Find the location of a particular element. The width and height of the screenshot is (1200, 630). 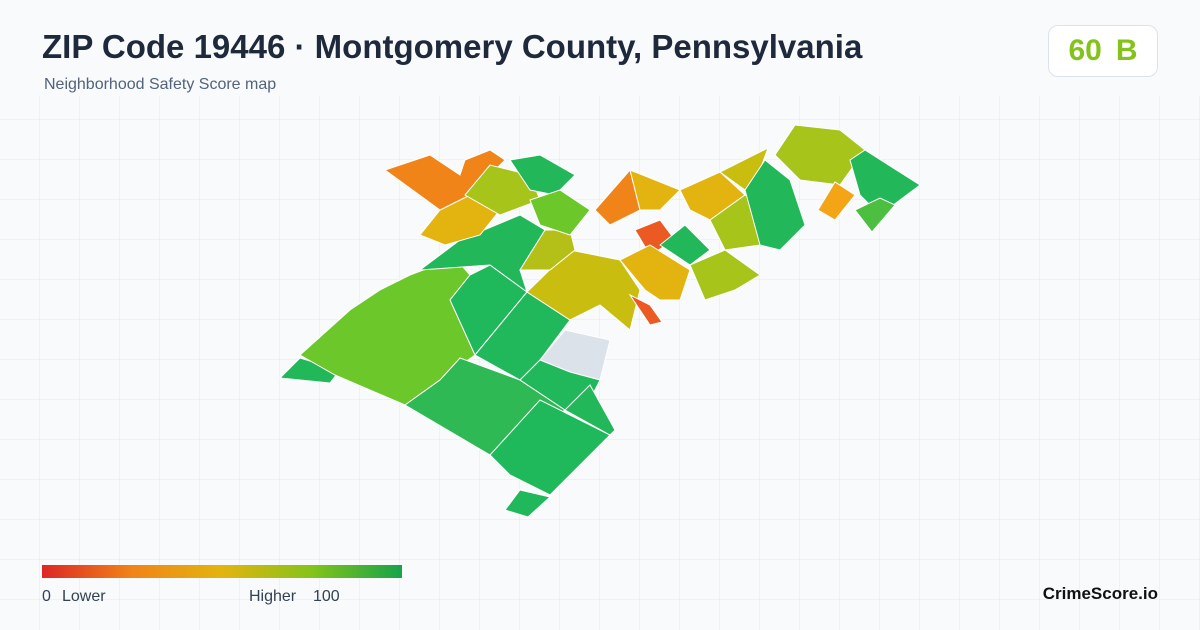

score-badge: 60 B is located at coordinates (1103, 51).